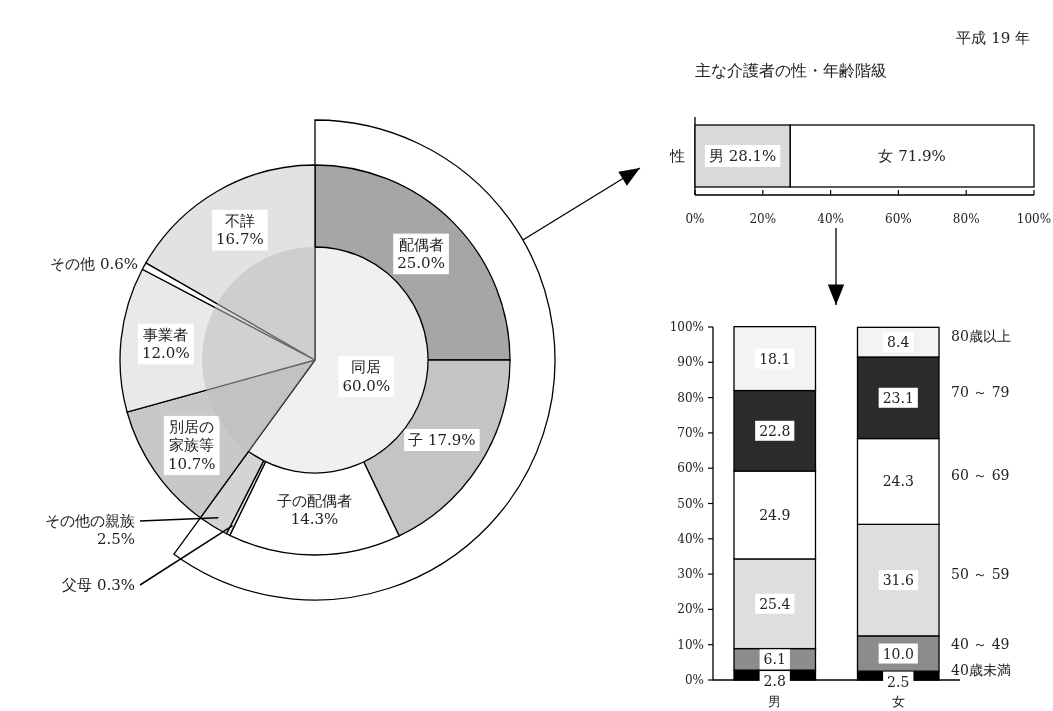 This screenshot has width=1053, height=711. Describe the element at coordinates (315, 500) in the screenshot. I see `slice-label: 子の配偶者` at that location.